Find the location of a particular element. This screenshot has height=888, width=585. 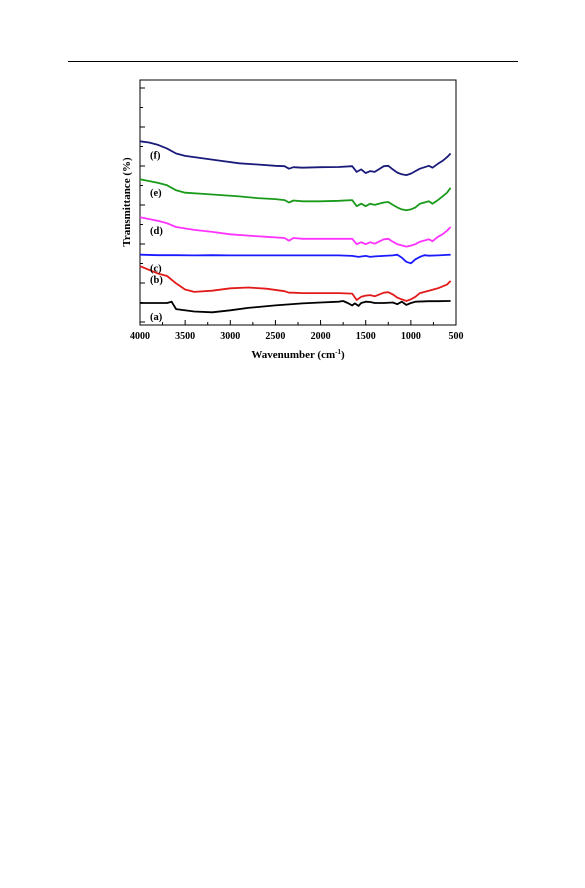

series-label-d: (d) is located at coordinates (156, 231).